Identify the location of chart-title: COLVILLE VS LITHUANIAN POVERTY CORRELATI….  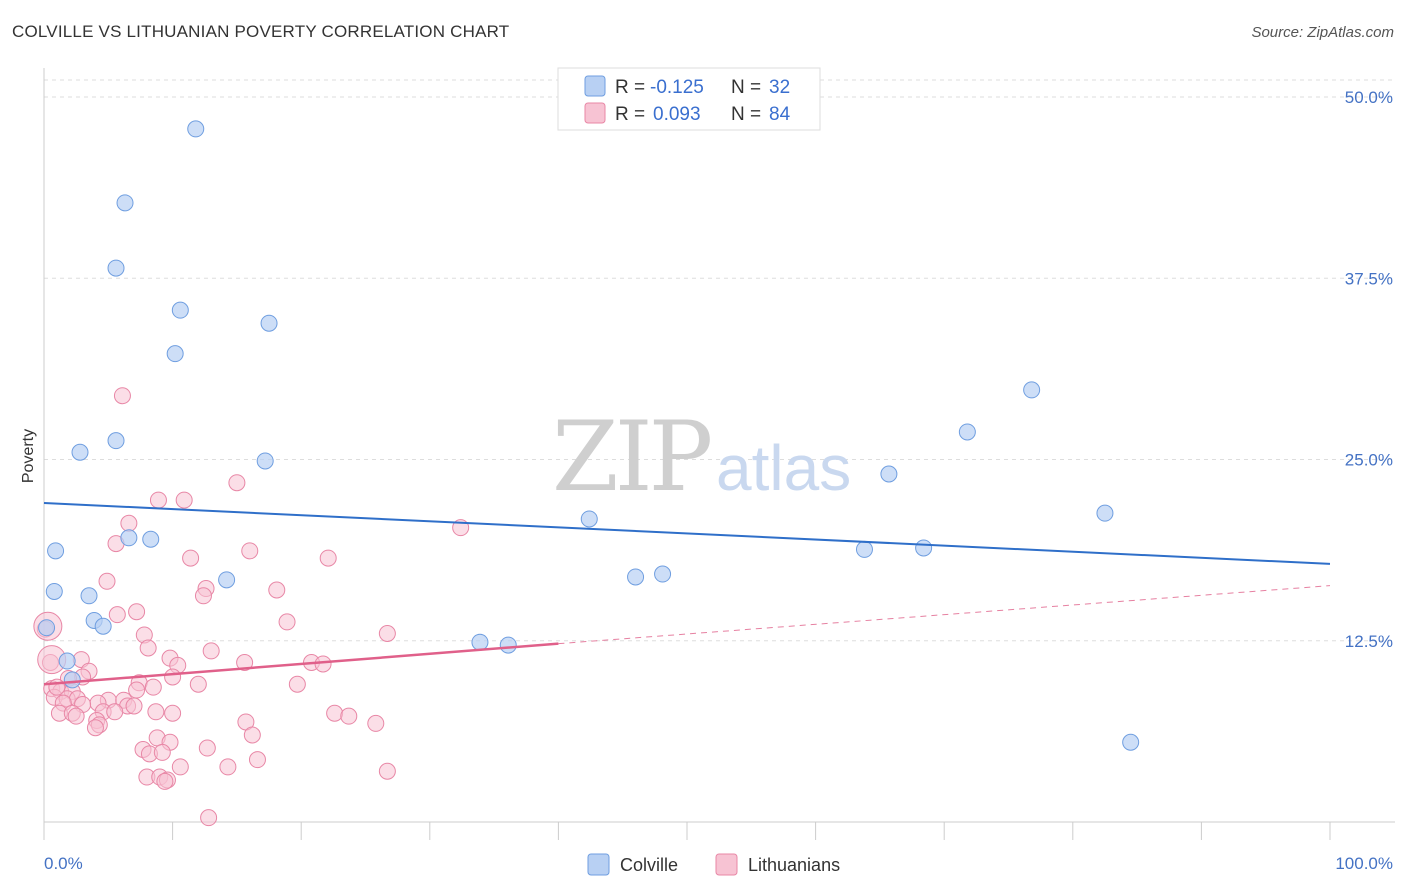
(261, 31).